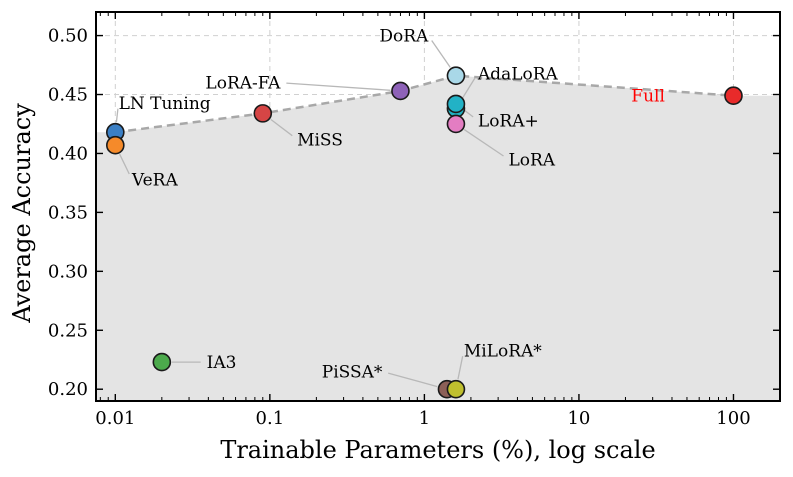  I want to click on x-tick-label: 10, so click(578, 418).